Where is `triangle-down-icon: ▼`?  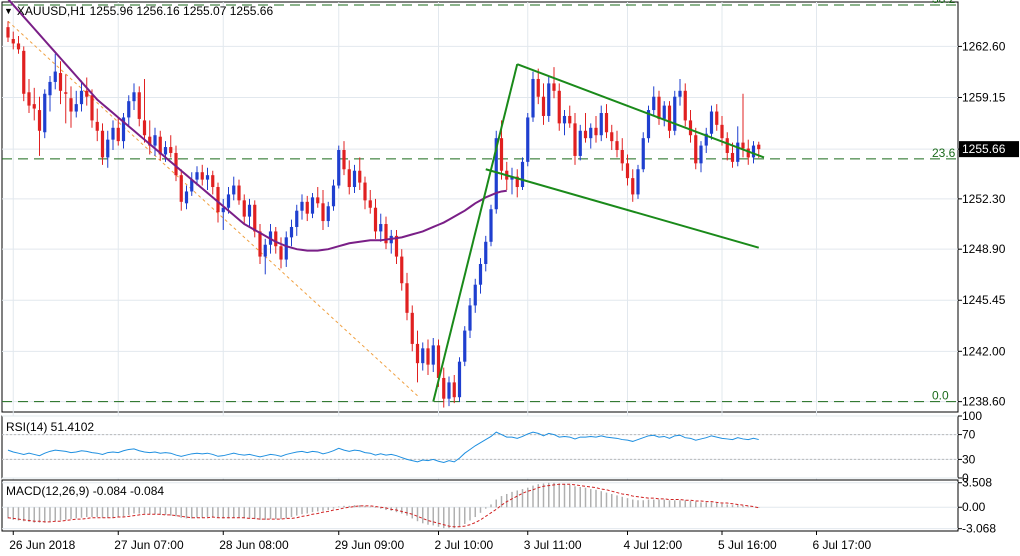
triangle-down-icon: ▼ is located at coordinates (8, 11).